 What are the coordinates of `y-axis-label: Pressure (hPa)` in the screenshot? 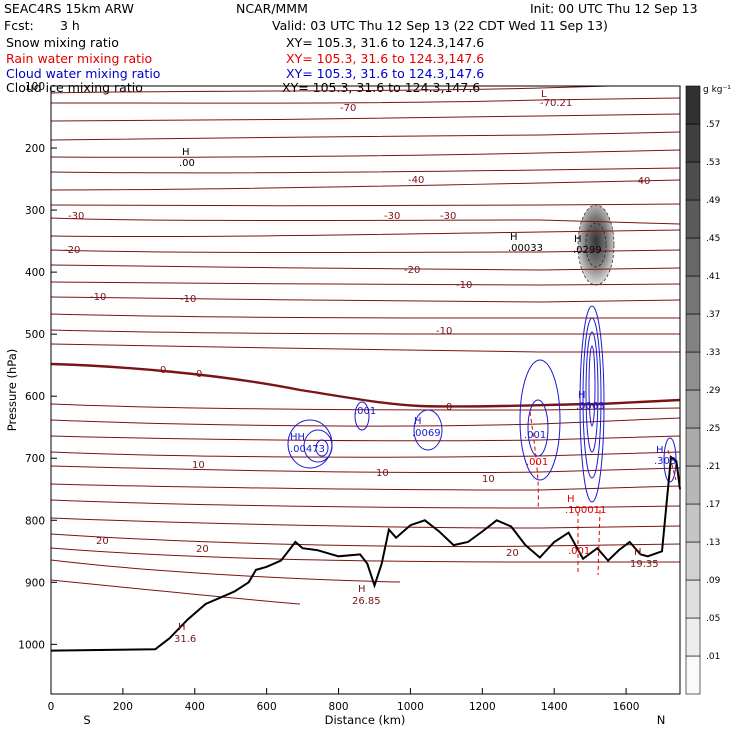 It's located at (12, 390).